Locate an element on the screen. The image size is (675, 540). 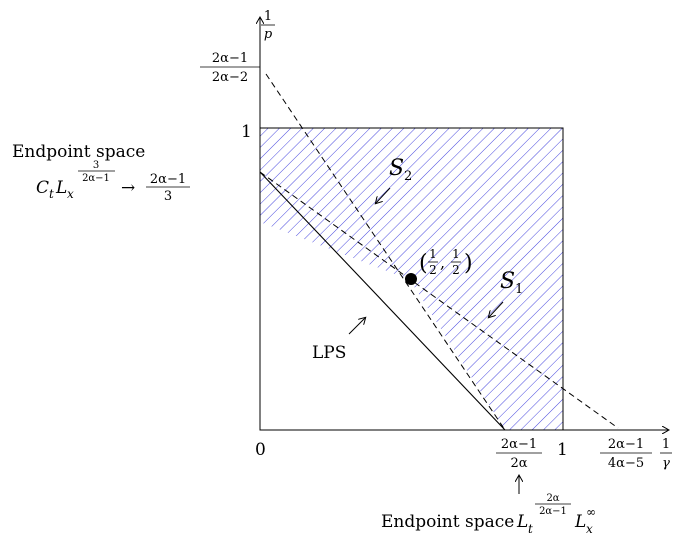
endpoint-left-t: t is located at coordinates (51, 194).